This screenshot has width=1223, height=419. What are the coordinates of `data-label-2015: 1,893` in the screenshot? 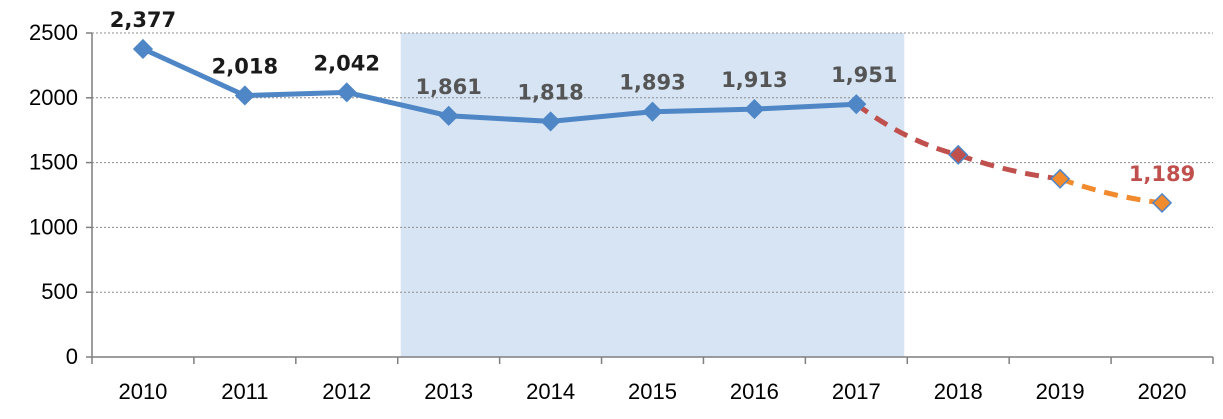 It's located at (652, 83).